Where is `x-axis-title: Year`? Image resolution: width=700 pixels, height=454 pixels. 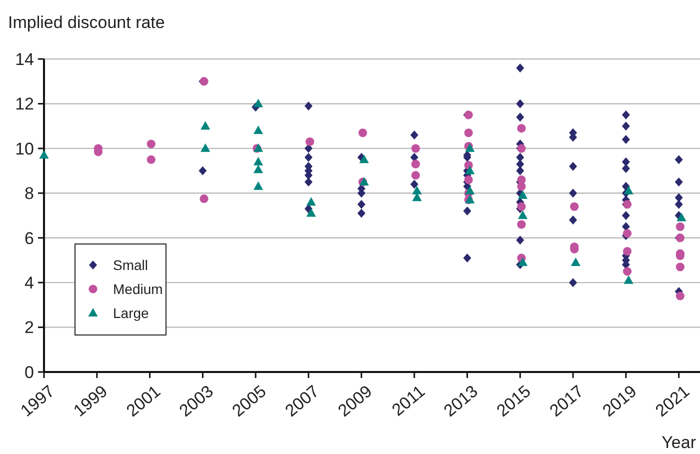
x-axis-title: Year is located at coordinates (679, 442).